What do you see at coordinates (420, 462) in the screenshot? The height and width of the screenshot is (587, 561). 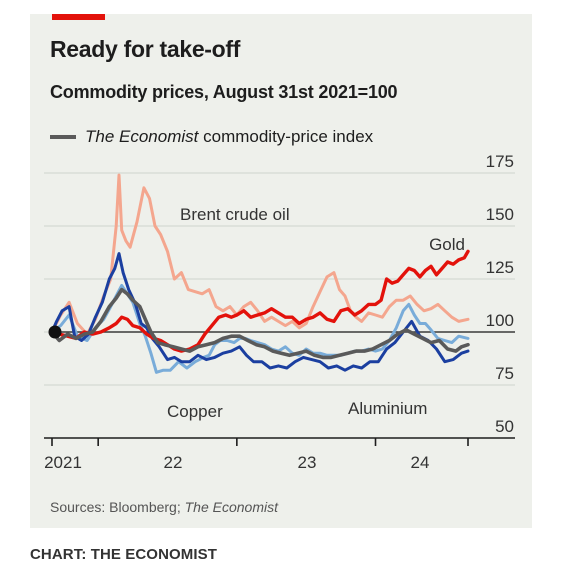 I see `x-tick-label-24: 24` at bounding box center [420, 462].